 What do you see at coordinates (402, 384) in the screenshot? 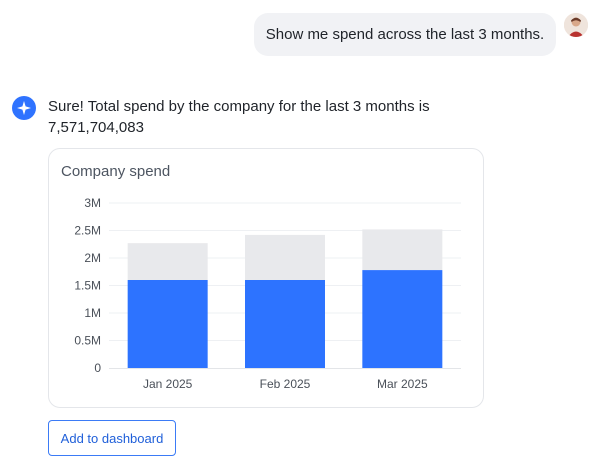
I see `x-tick-label: Mar 2025` at bounding box center [402, 384].